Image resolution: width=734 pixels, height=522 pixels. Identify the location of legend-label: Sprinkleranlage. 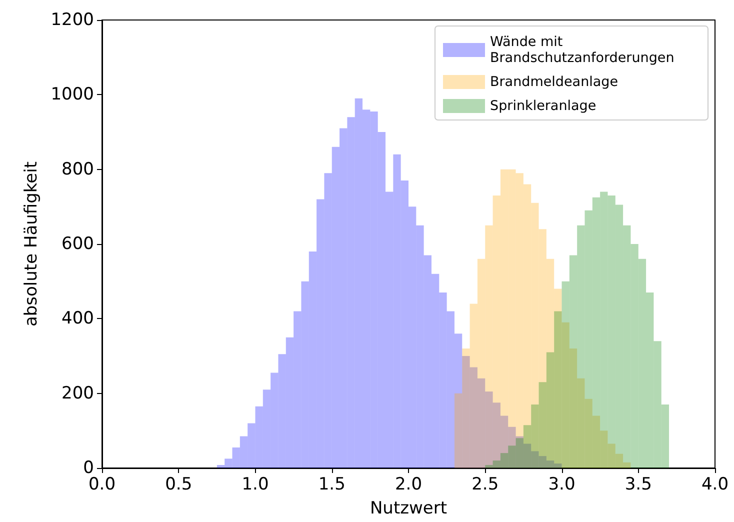
(543, 106).